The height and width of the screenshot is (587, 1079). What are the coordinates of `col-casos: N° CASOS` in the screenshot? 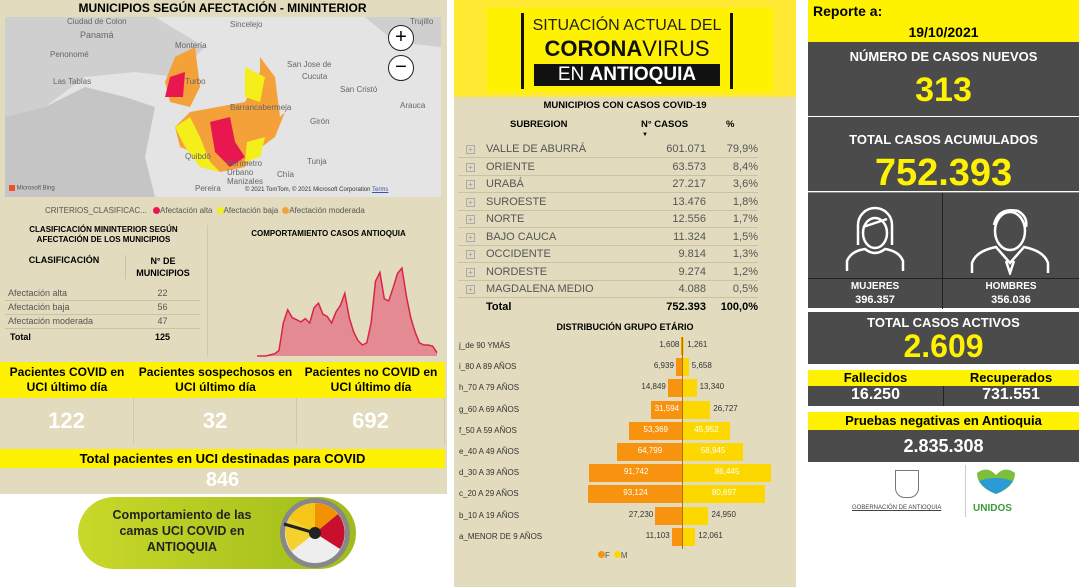 It's located at (665, 124).